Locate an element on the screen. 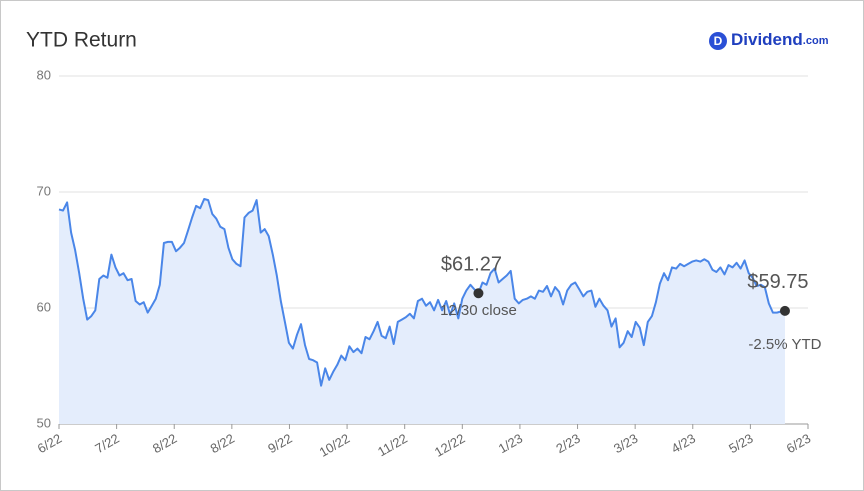  brand-name-text: Dividend is located at coordinates (767, 39).